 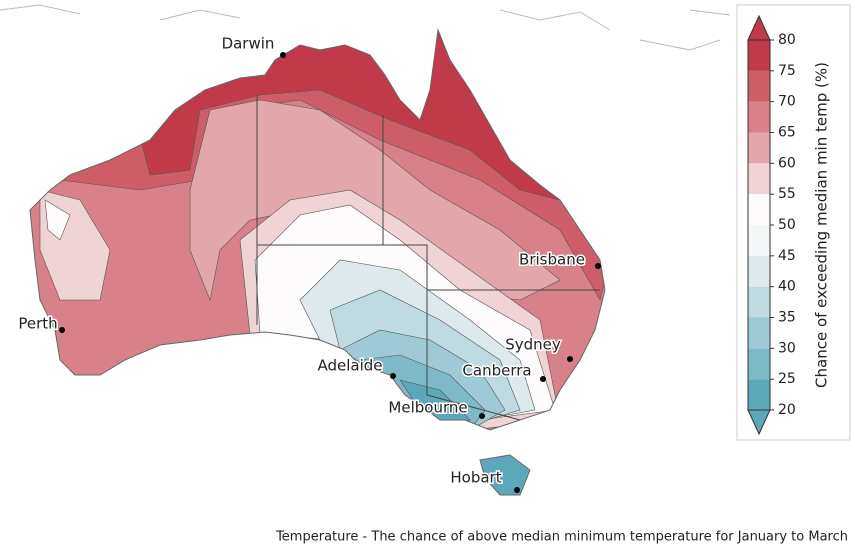 What do you see at coordinates (552, 260) in the screenshot?
I see `city-label: Brisbane` at bounding box center [552, 260].